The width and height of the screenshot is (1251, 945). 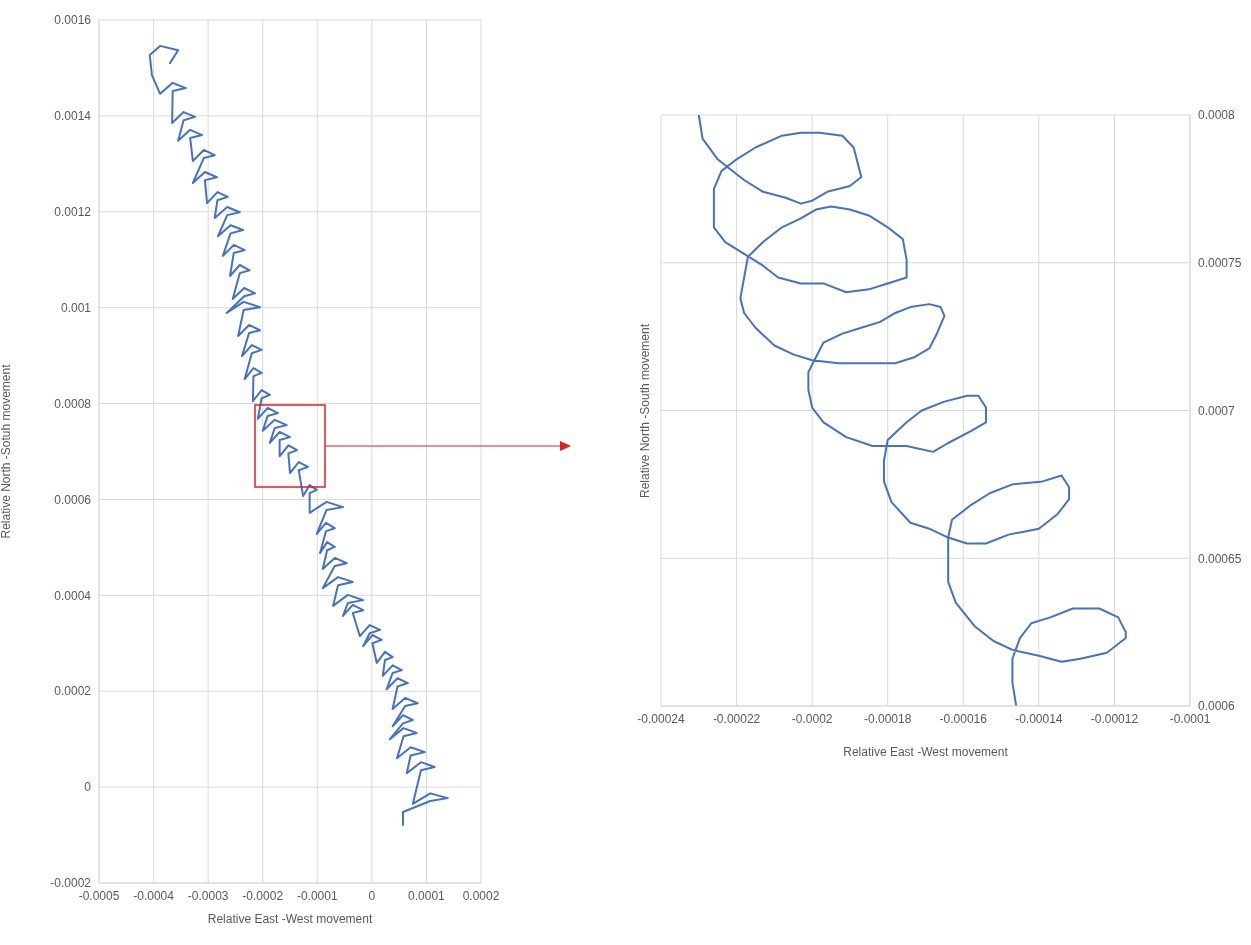 What do you see at coordinates (76, 307) in the screenshot?
I see `y-tick-label: 0.001` at bounding box center [76, 307].